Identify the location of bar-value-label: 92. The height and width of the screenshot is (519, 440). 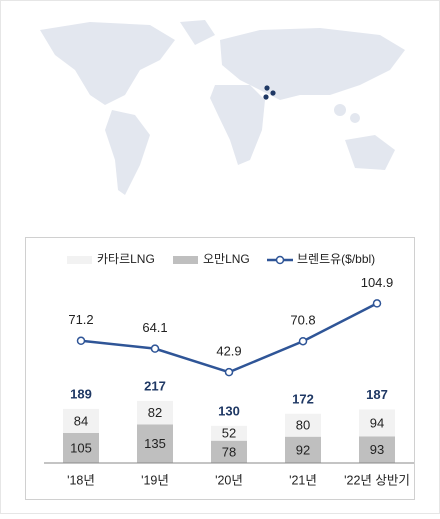
(303, 449).